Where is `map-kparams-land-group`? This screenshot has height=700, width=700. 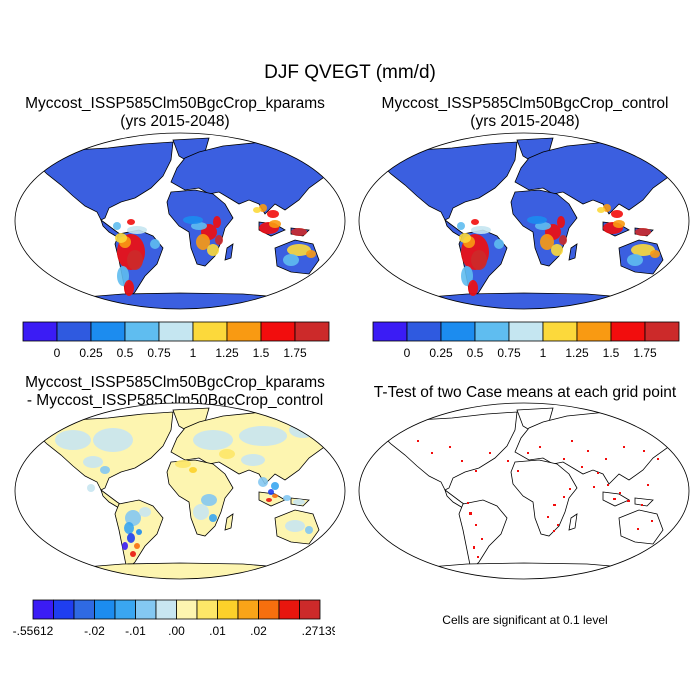
map-kparams-land-group is located at coordinates (186, 223).